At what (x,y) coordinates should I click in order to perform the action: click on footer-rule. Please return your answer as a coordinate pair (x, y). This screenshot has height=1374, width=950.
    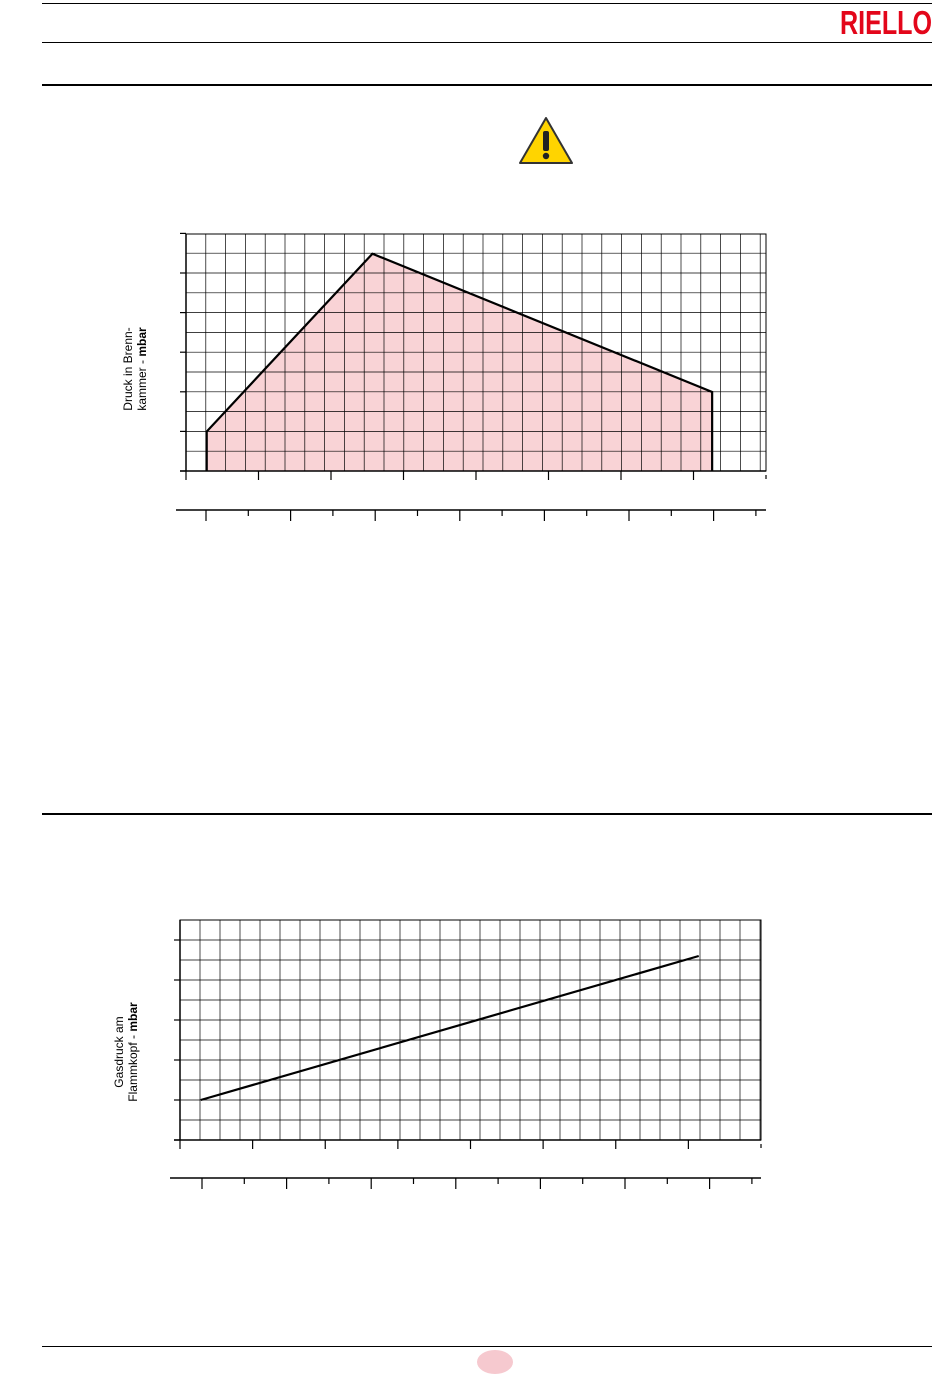
    Looking at the image, I should click on (487, 1346).